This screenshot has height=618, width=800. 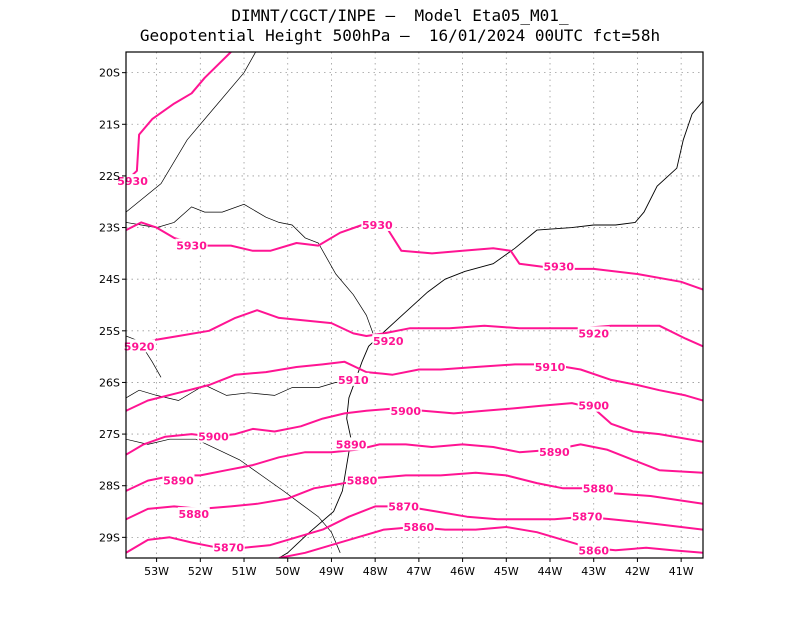 I want to click on lon-tick-label: 47W, so click(x=418, y=571).